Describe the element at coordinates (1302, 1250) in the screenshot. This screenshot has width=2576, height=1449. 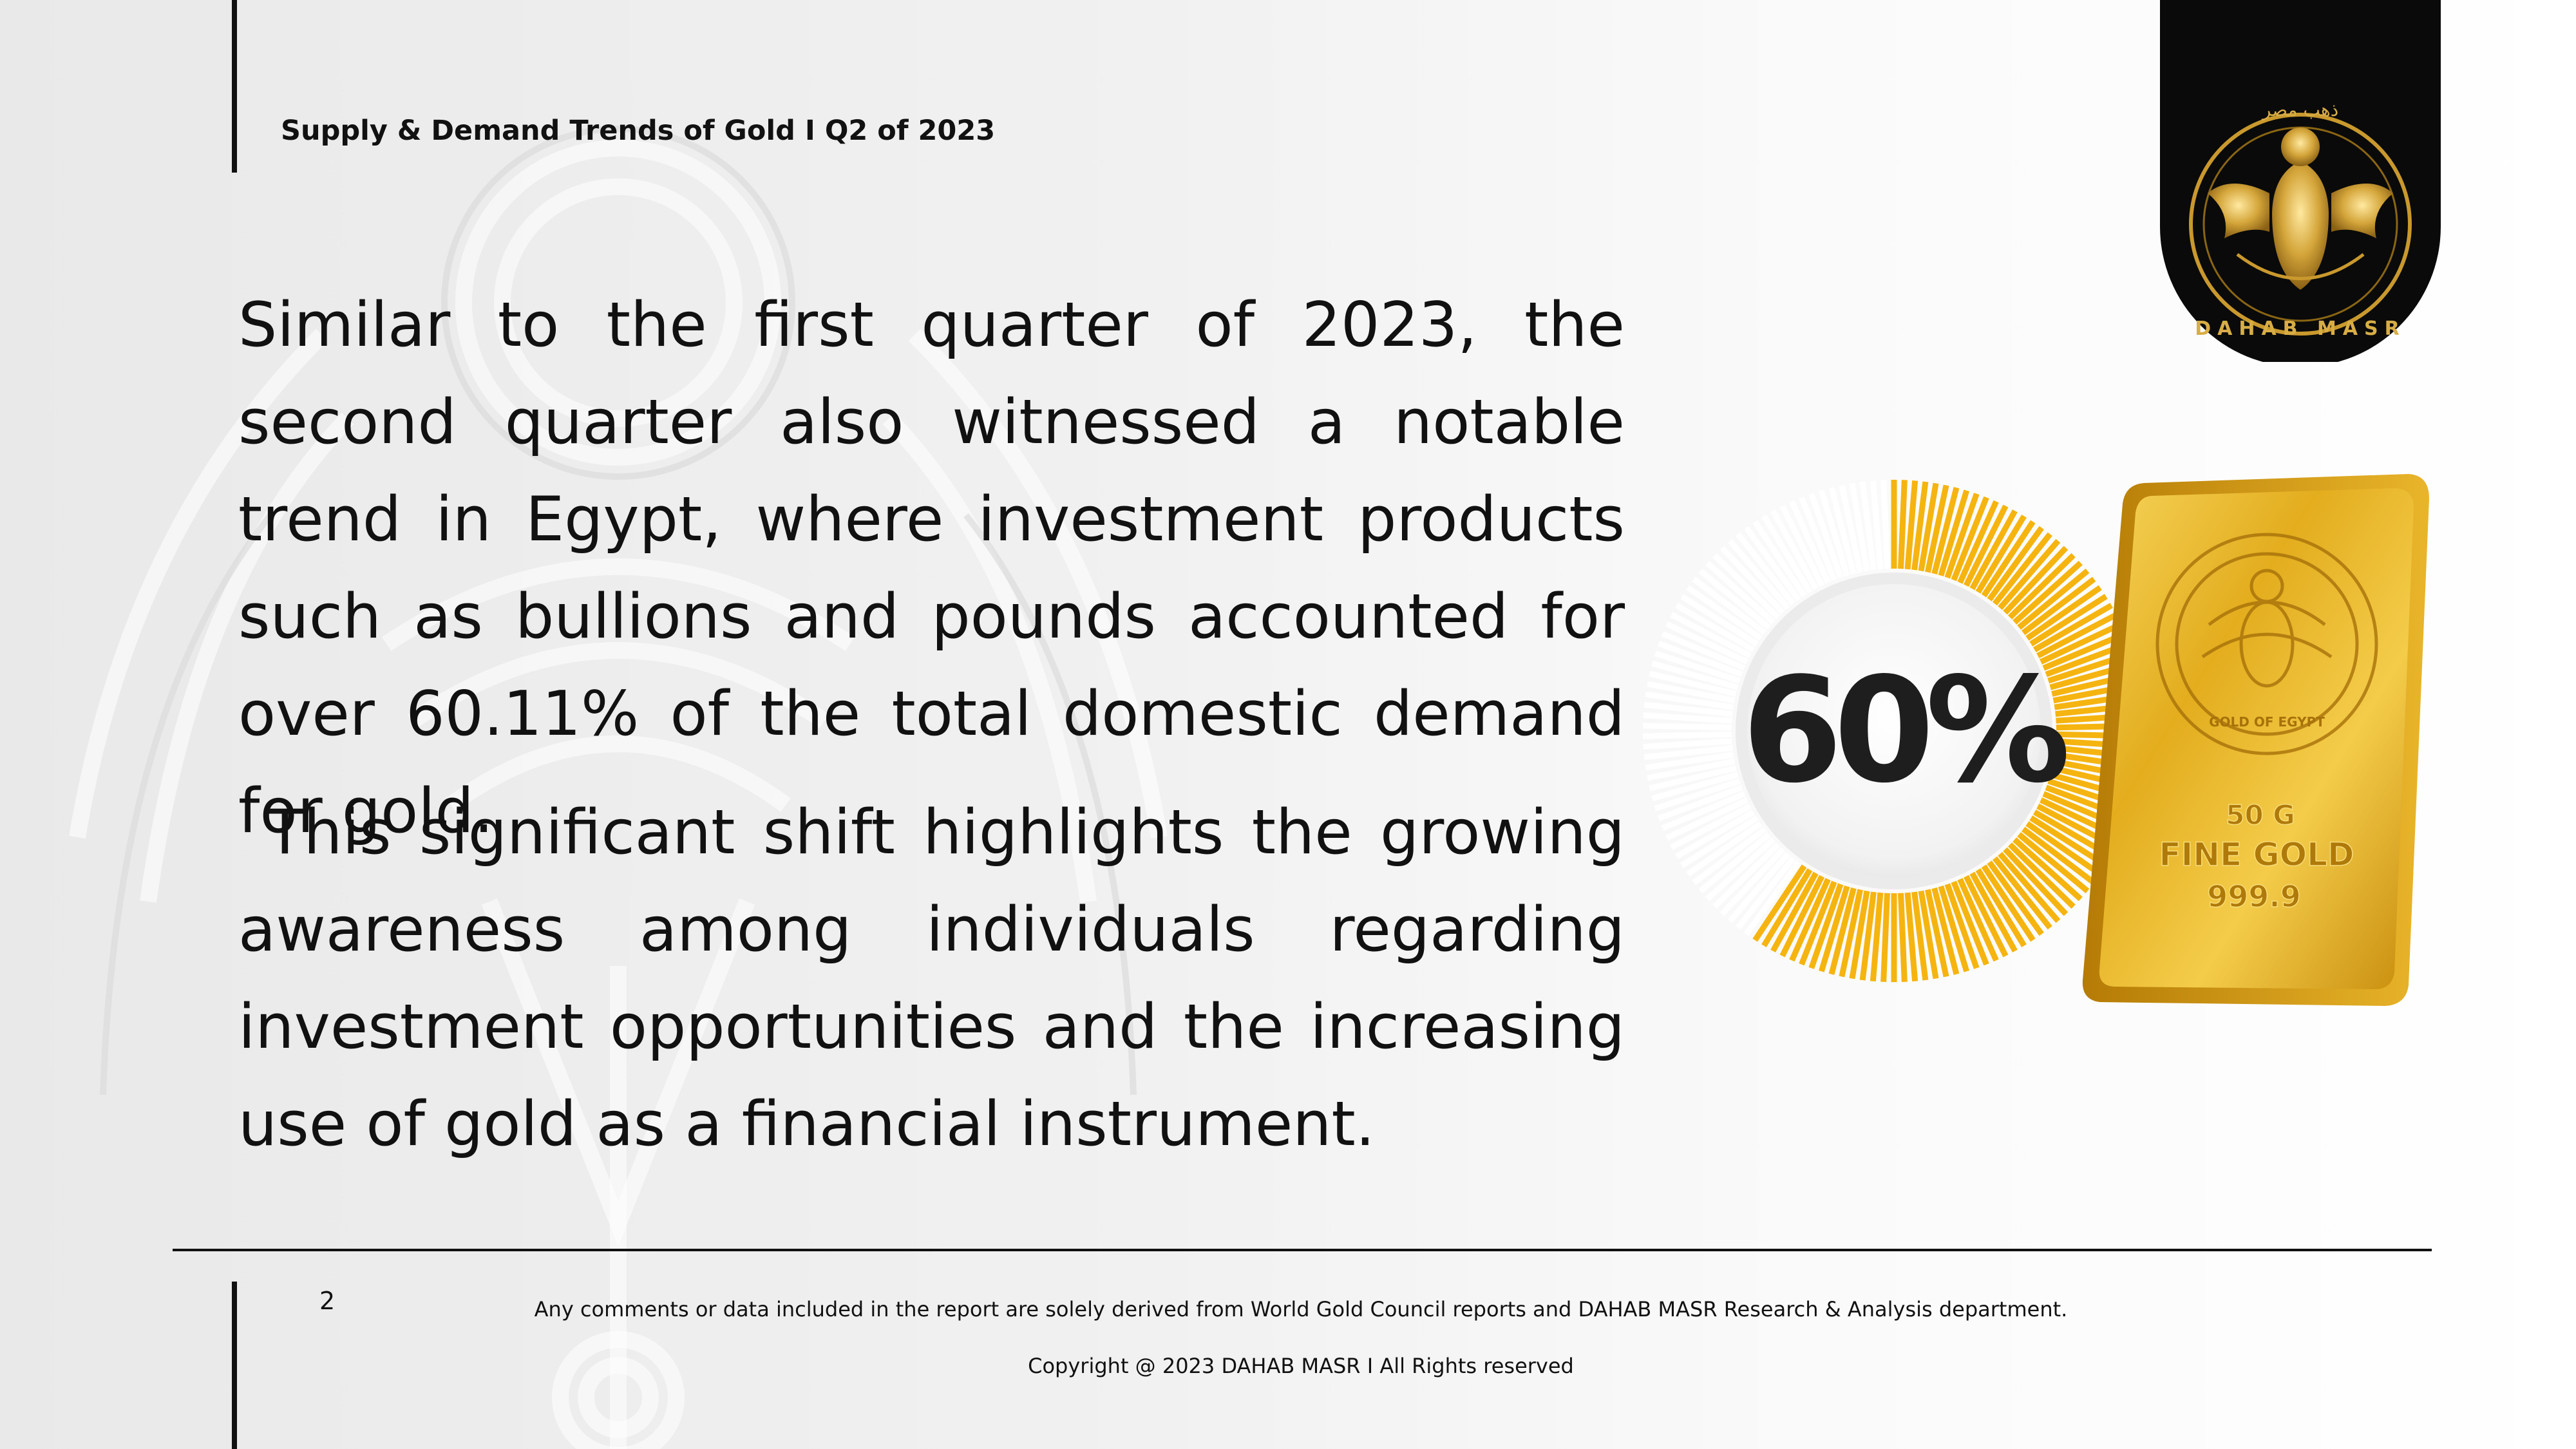
I see `footer-divider` at that location.